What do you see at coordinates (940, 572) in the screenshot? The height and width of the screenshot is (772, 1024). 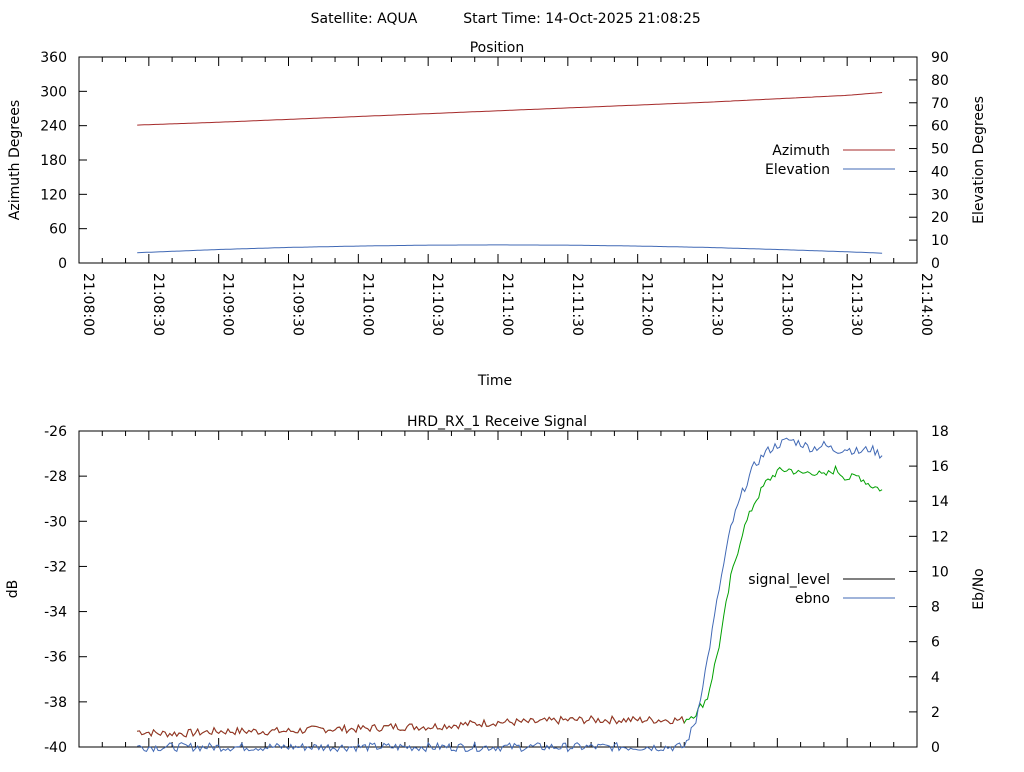 I see `signal-y2-tick-label: 10` at bounding box center [940, 572].